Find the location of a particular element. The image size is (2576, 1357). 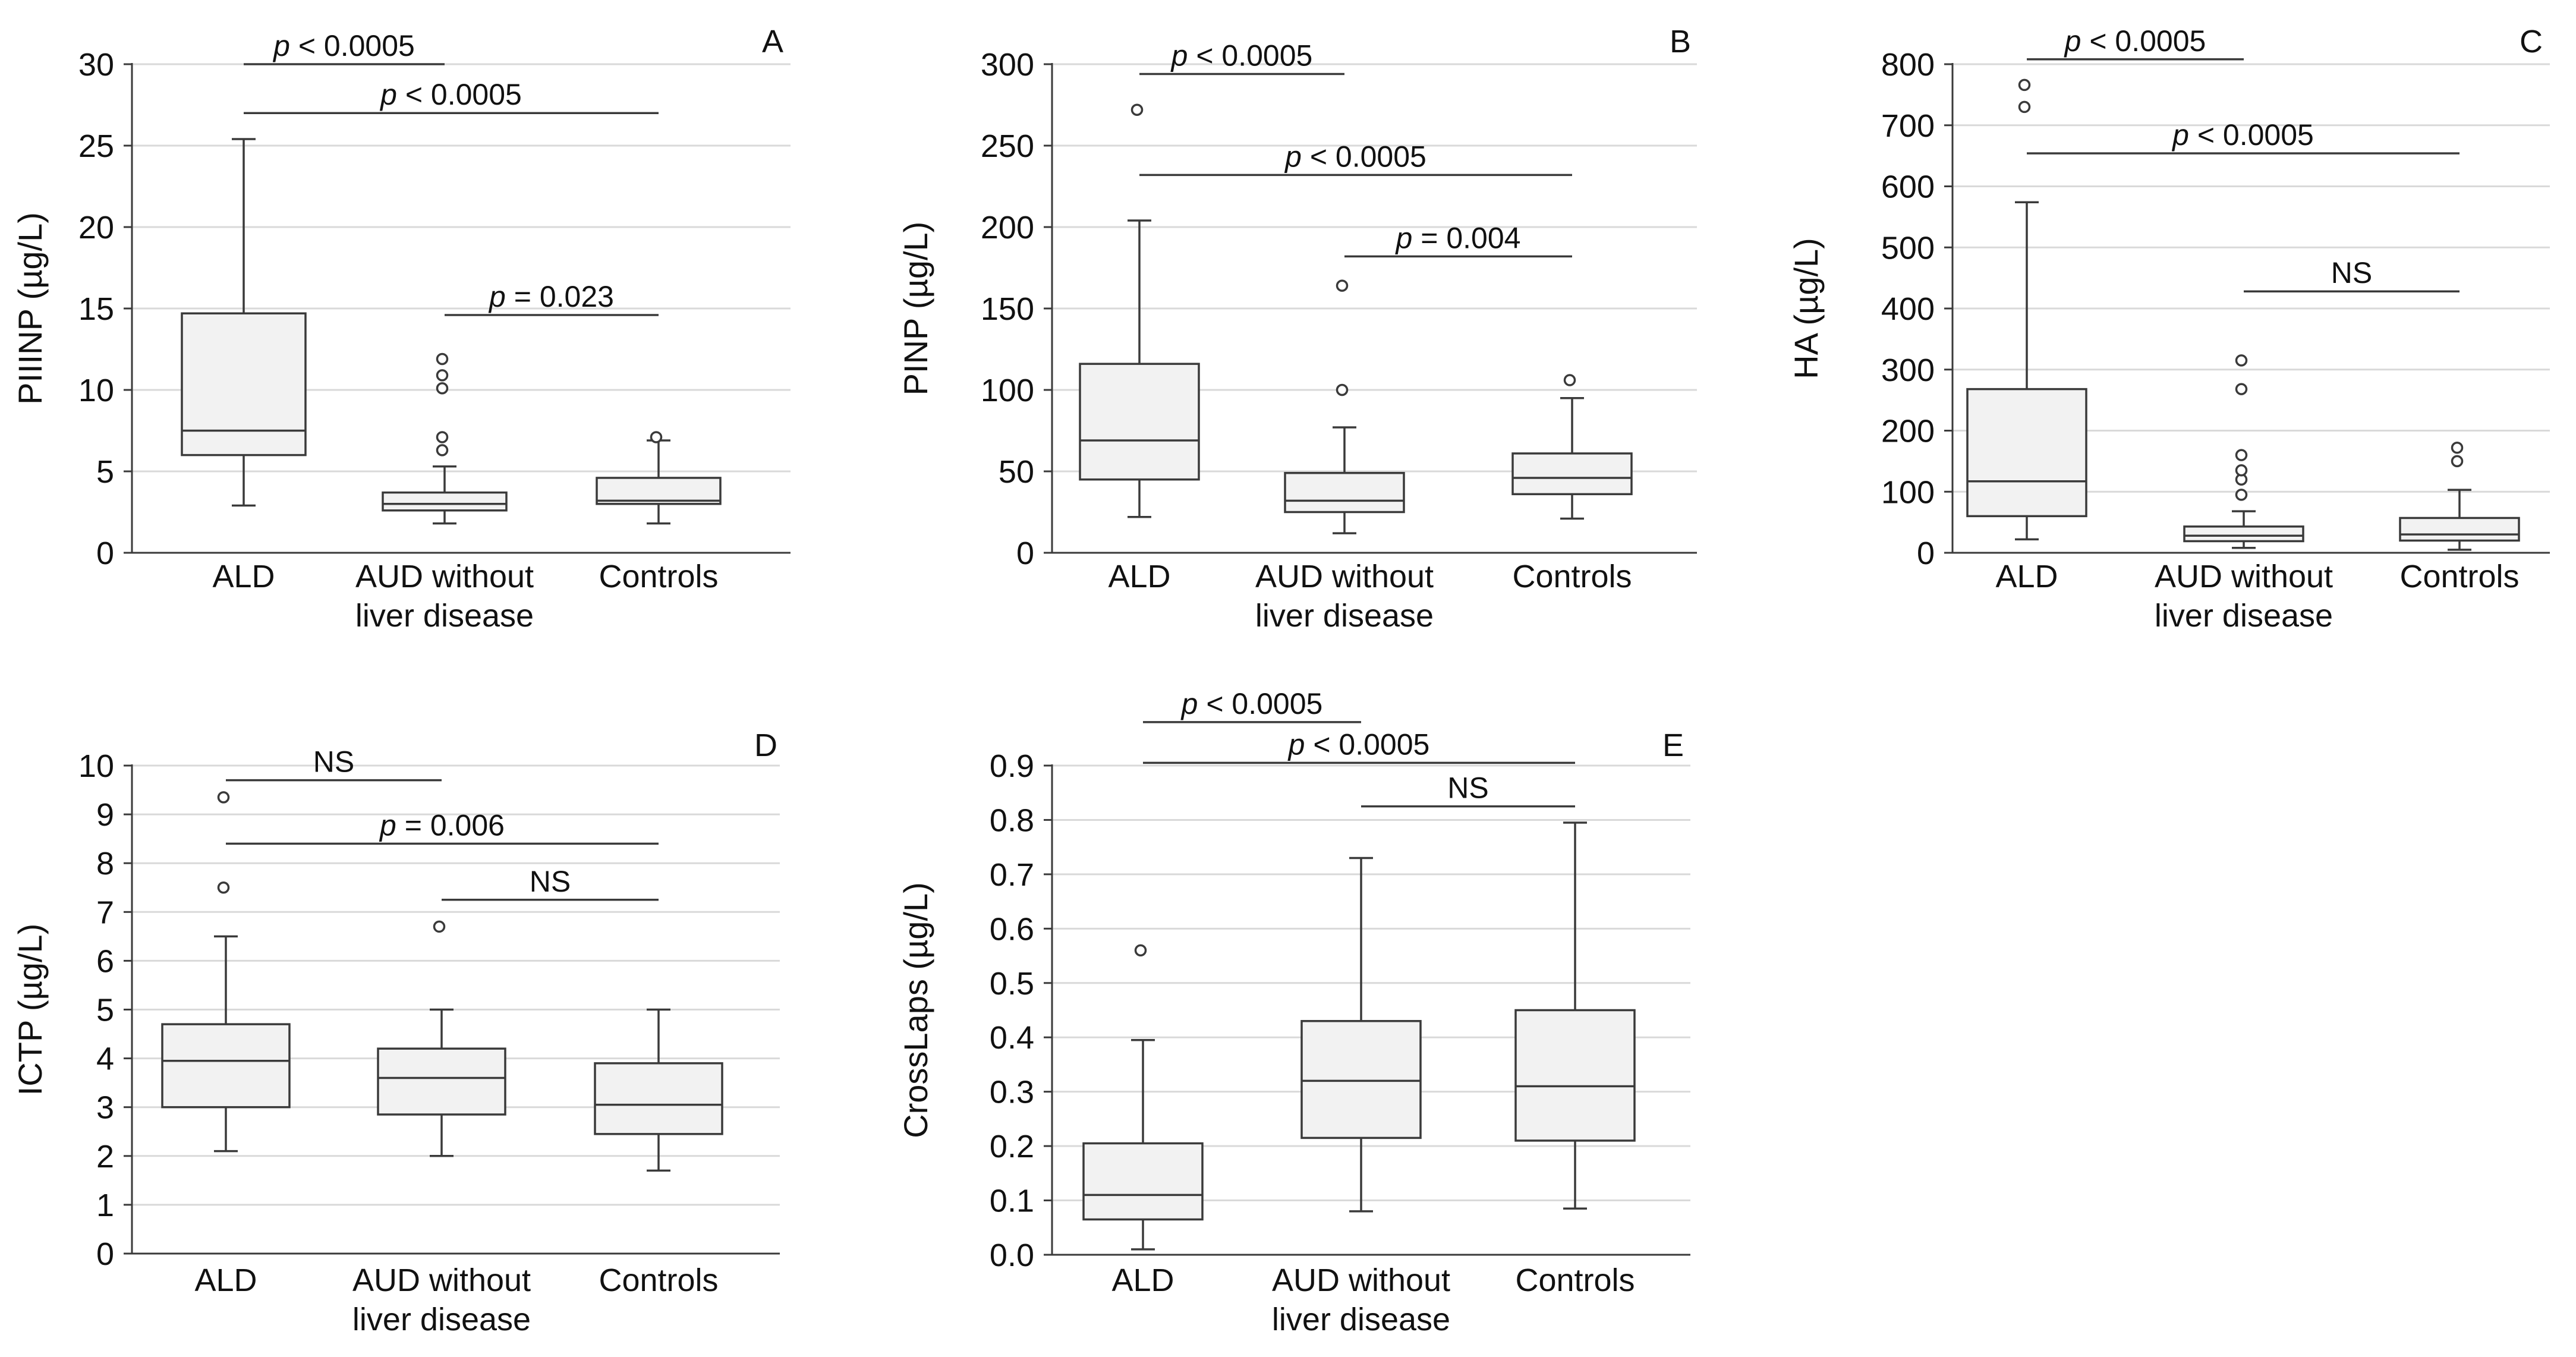

panel-c-x-tick-labels: ALD AUD without liver disease Controls is located at coordinates (2257, 596).